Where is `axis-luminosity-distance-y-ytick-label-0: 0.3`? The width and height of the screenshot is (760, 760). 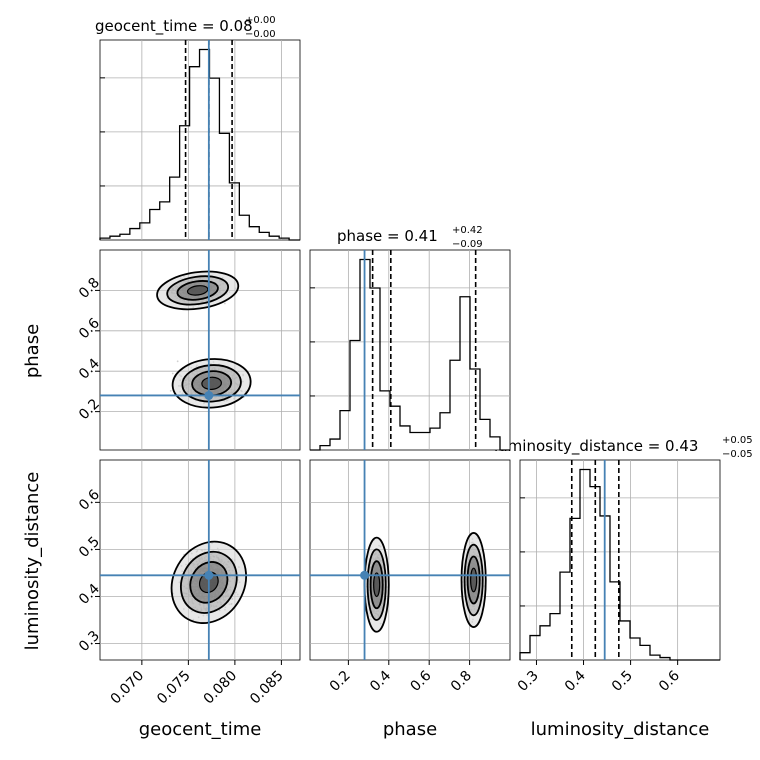 axis-luminosity-distance-y-ytick-label-0: 0.3 is located at coordinates (89, 641).